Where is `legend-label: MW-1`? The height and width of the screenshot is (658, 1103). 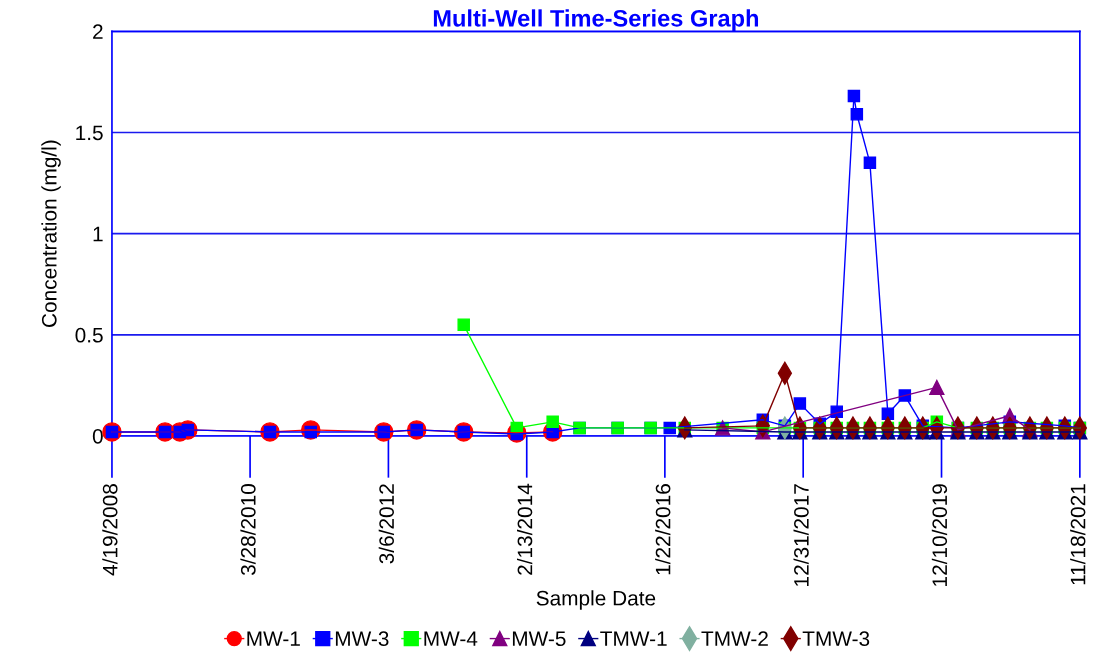 legend-label: MW-1 is located at coordinates (273, 638).